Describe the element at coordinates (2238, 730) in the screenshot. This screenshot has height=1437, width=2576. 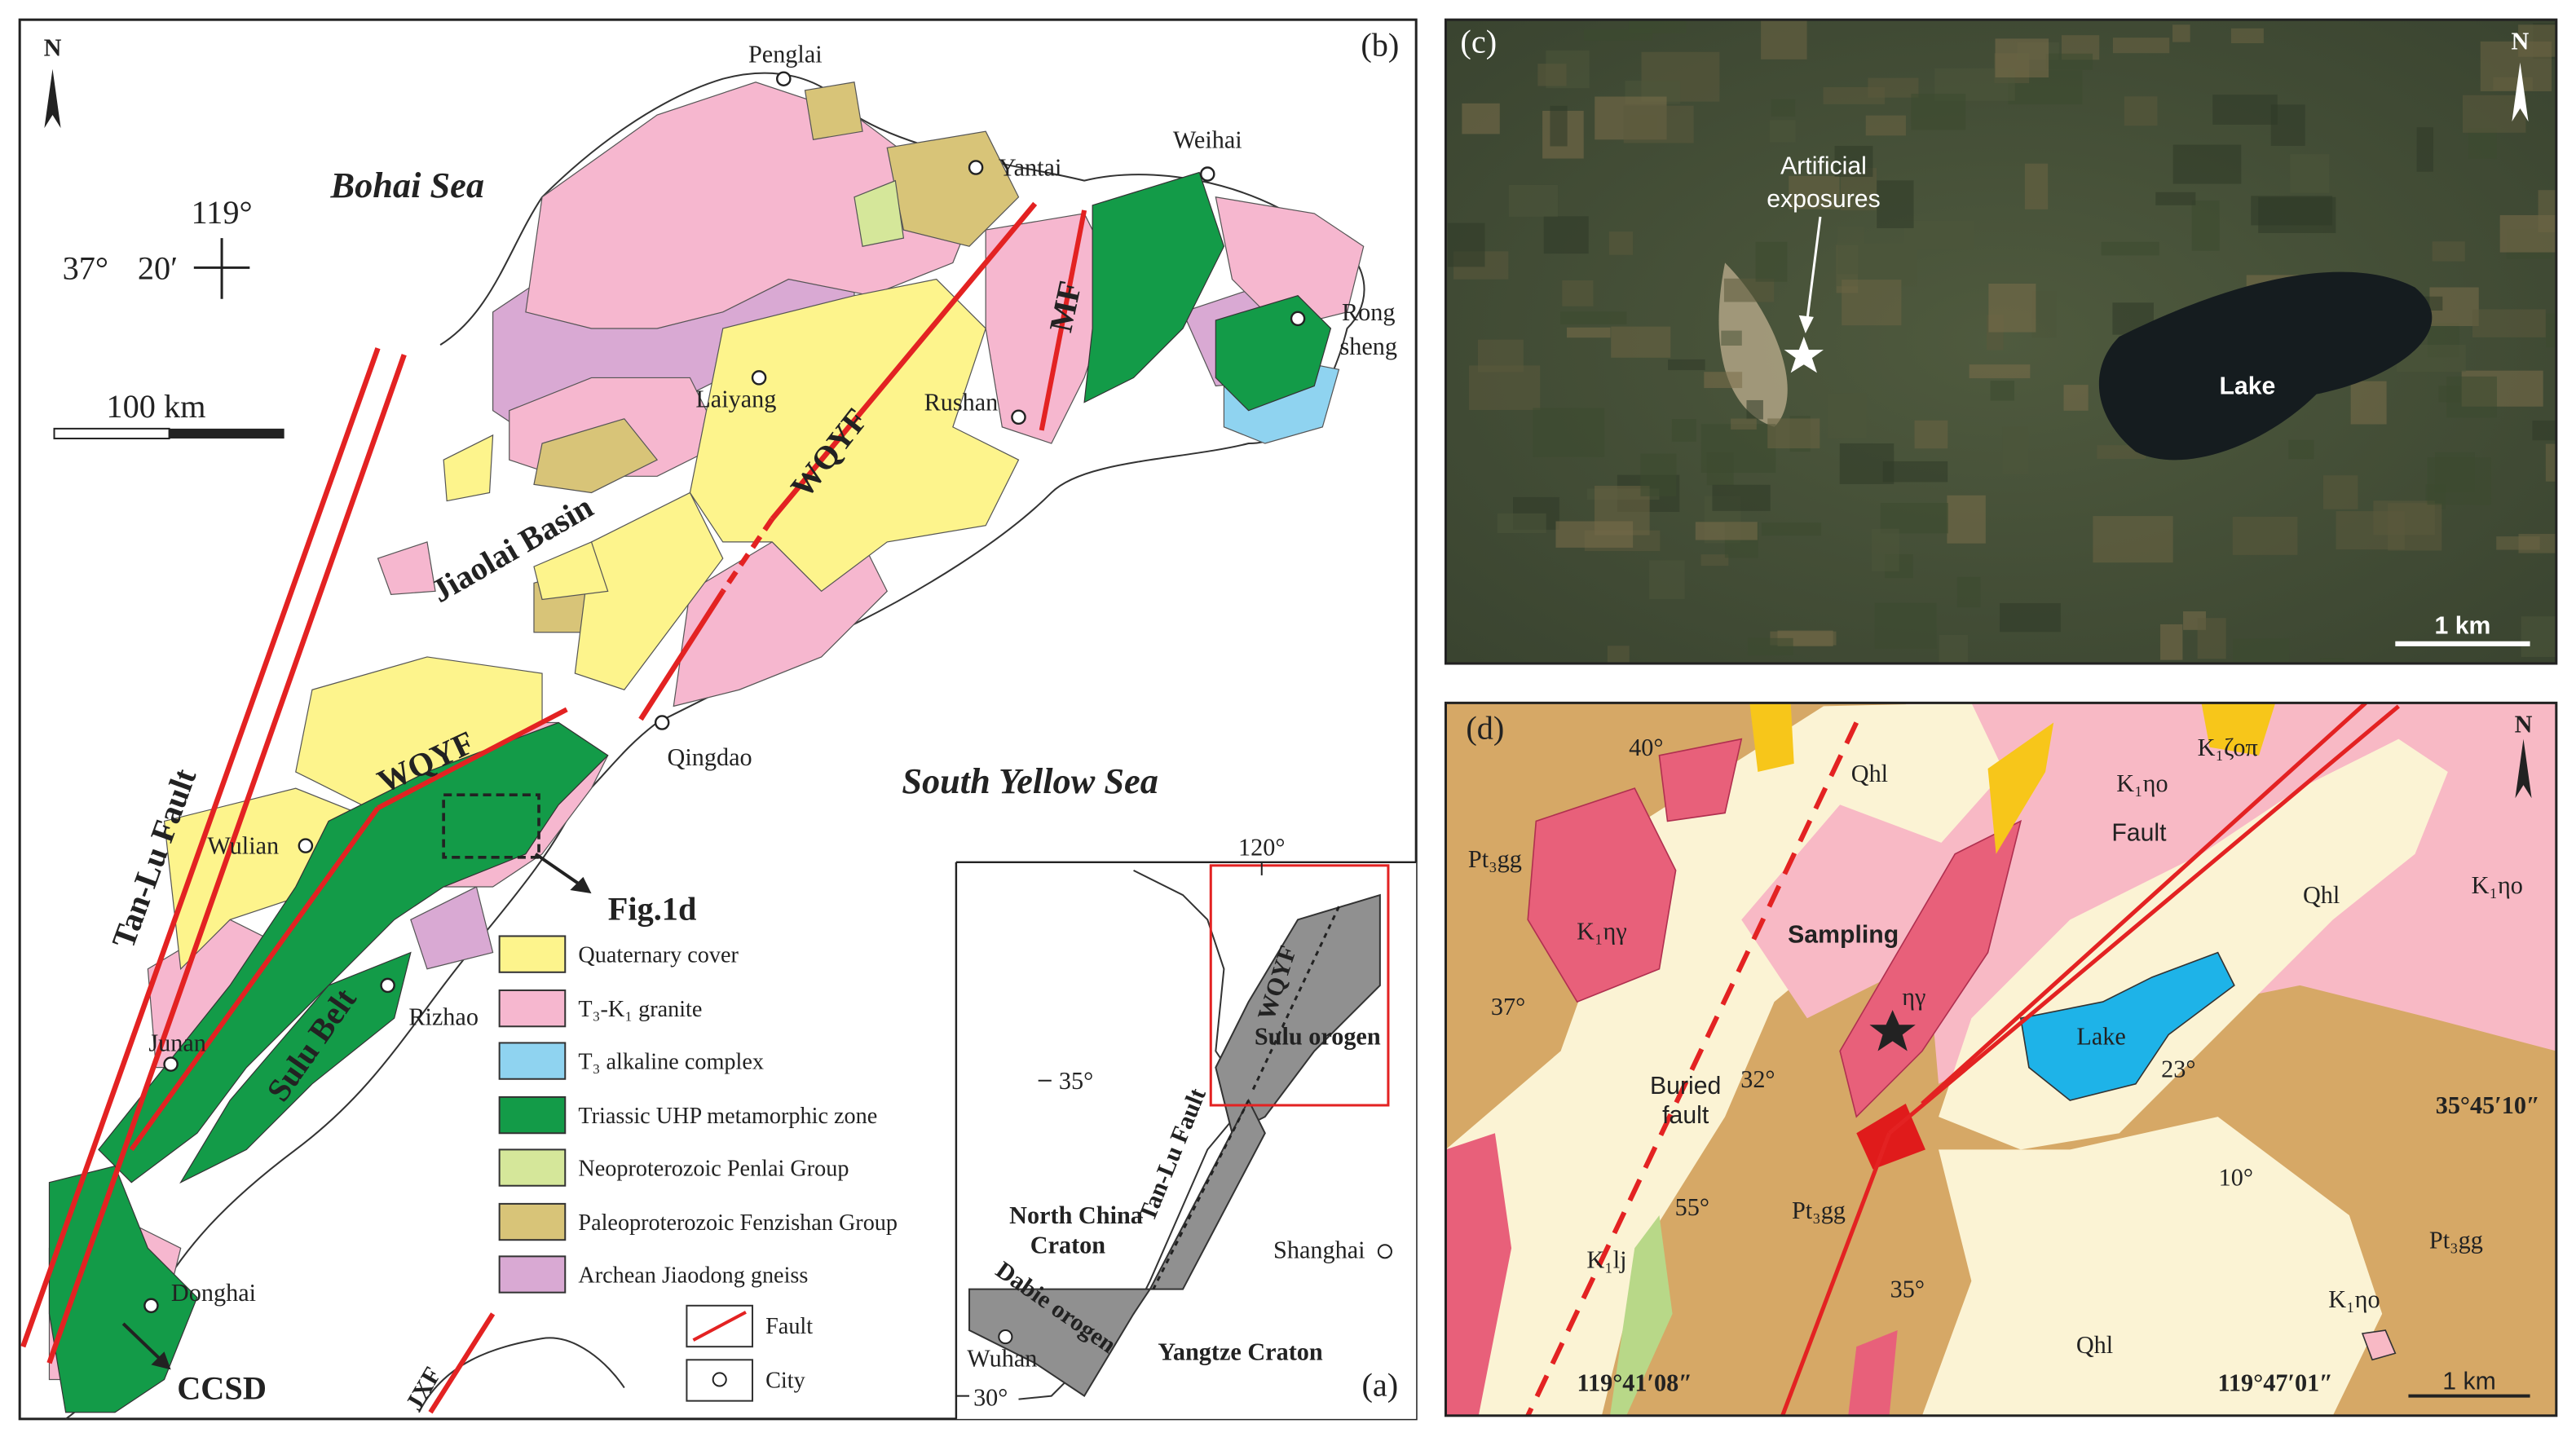
I see `yellow-unit` at that location.